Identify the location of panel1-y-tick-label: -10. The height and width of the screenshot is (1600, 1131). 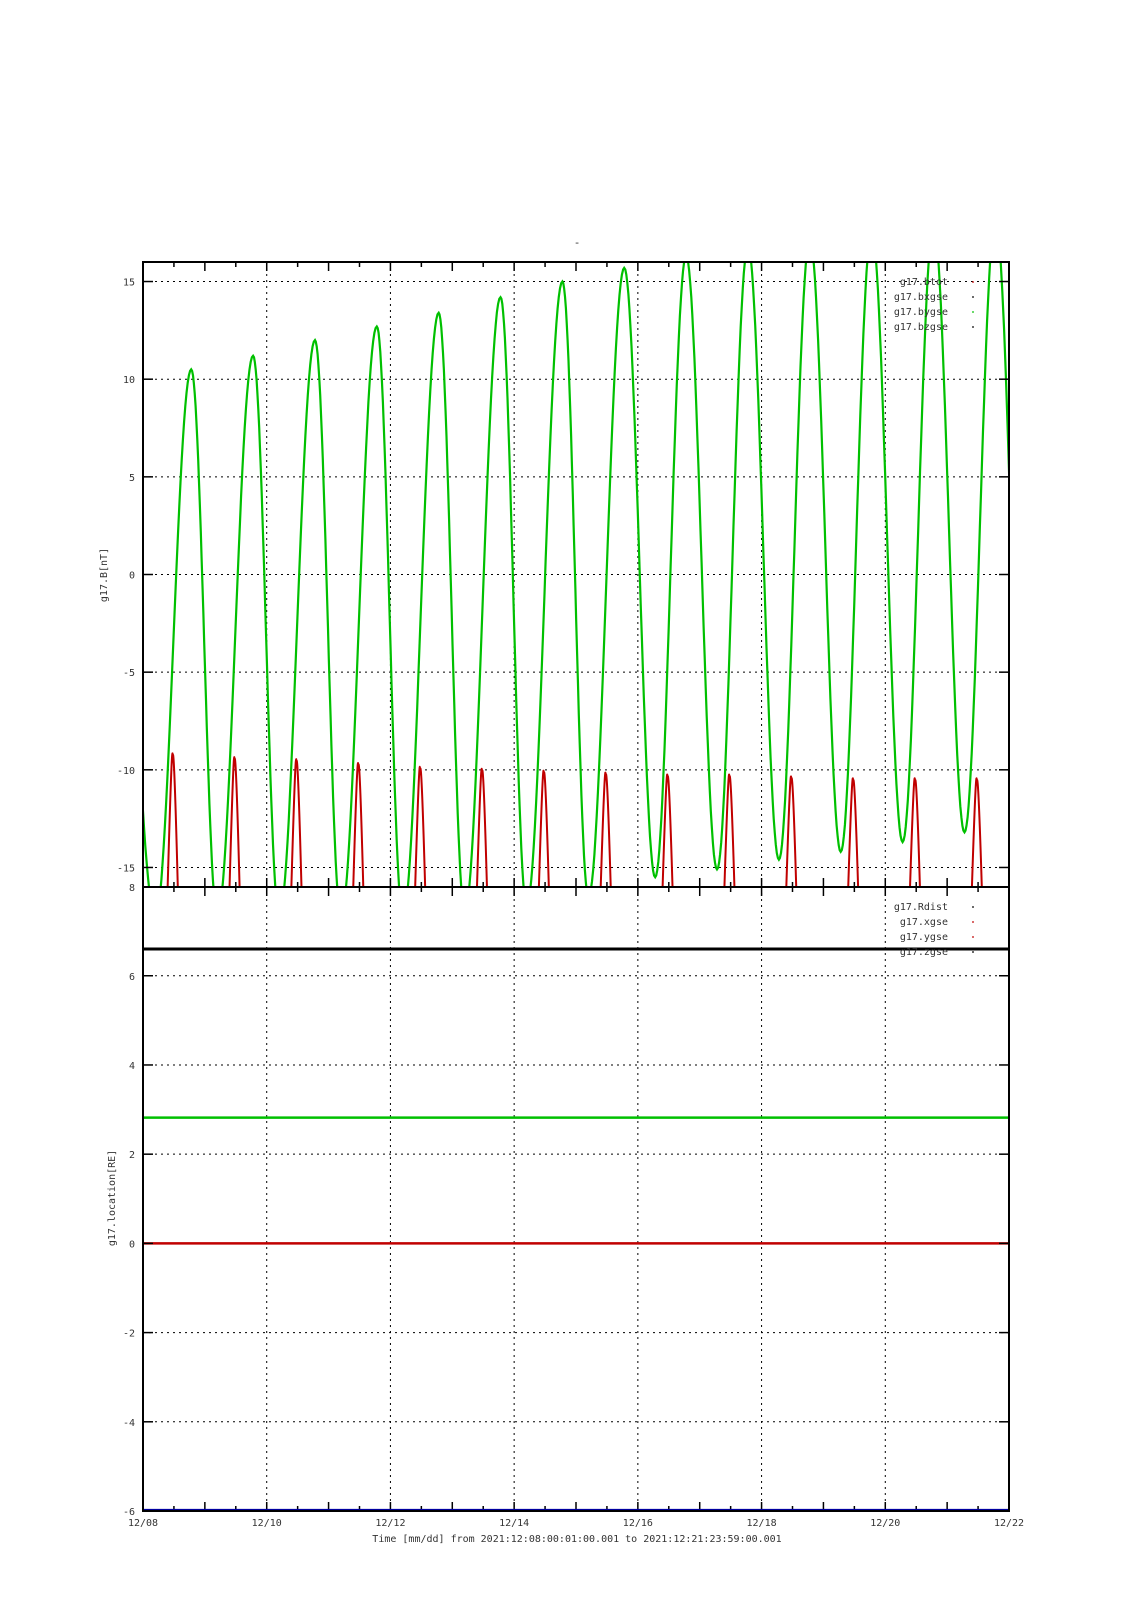
(126, 771).